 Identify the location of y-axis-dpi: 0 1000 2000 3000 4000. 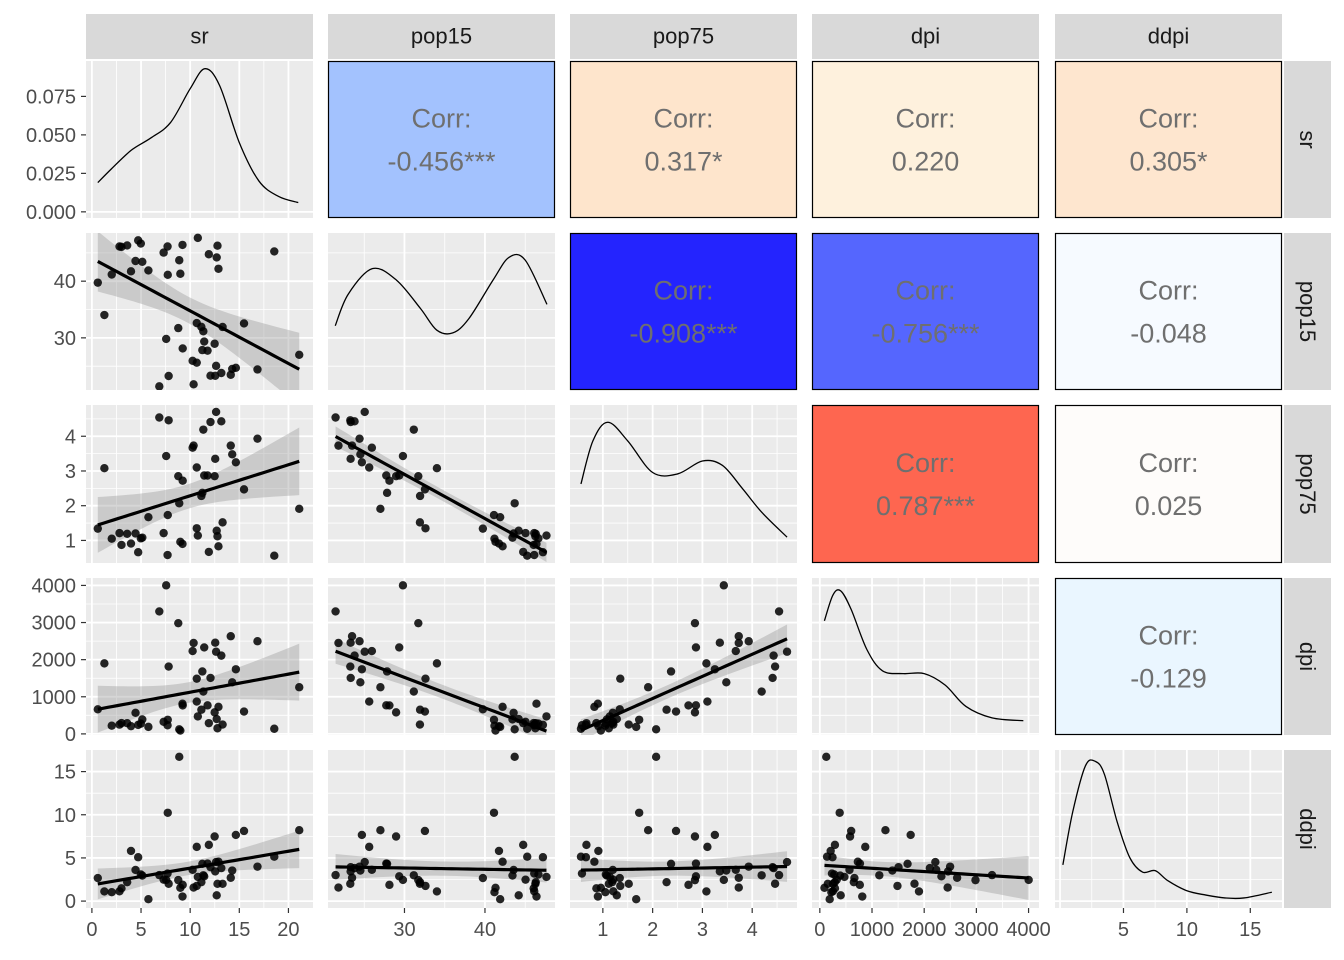
(59, 660).